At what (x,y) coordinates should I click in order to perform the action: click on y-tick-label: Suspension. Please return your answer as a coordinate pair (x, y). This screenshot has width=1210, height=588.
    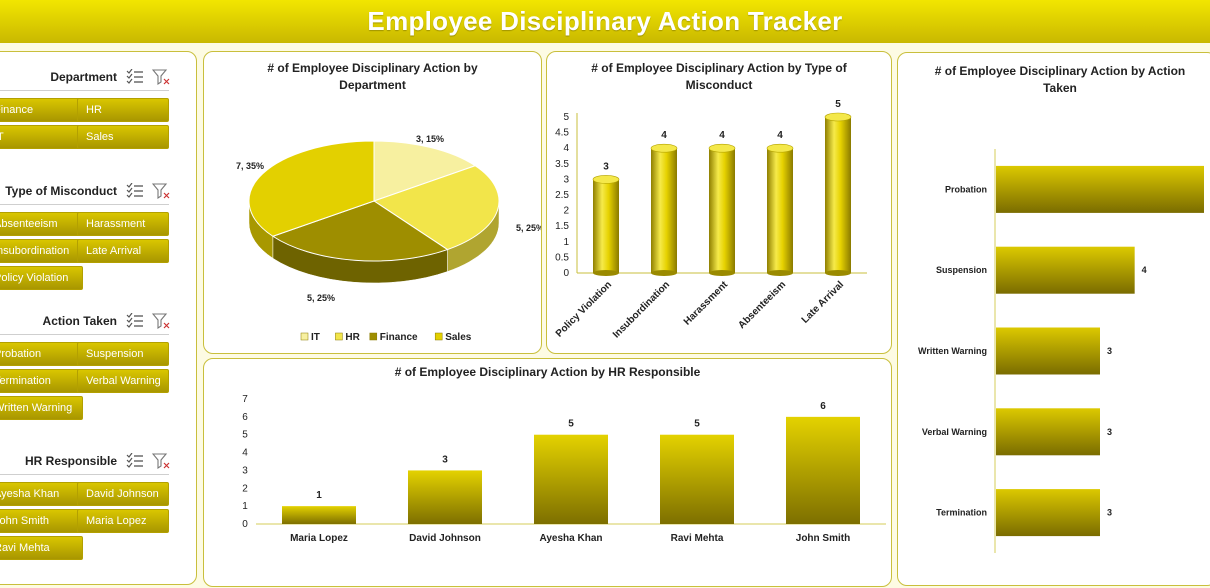
    Looking at the image, I should click on (961, 270).